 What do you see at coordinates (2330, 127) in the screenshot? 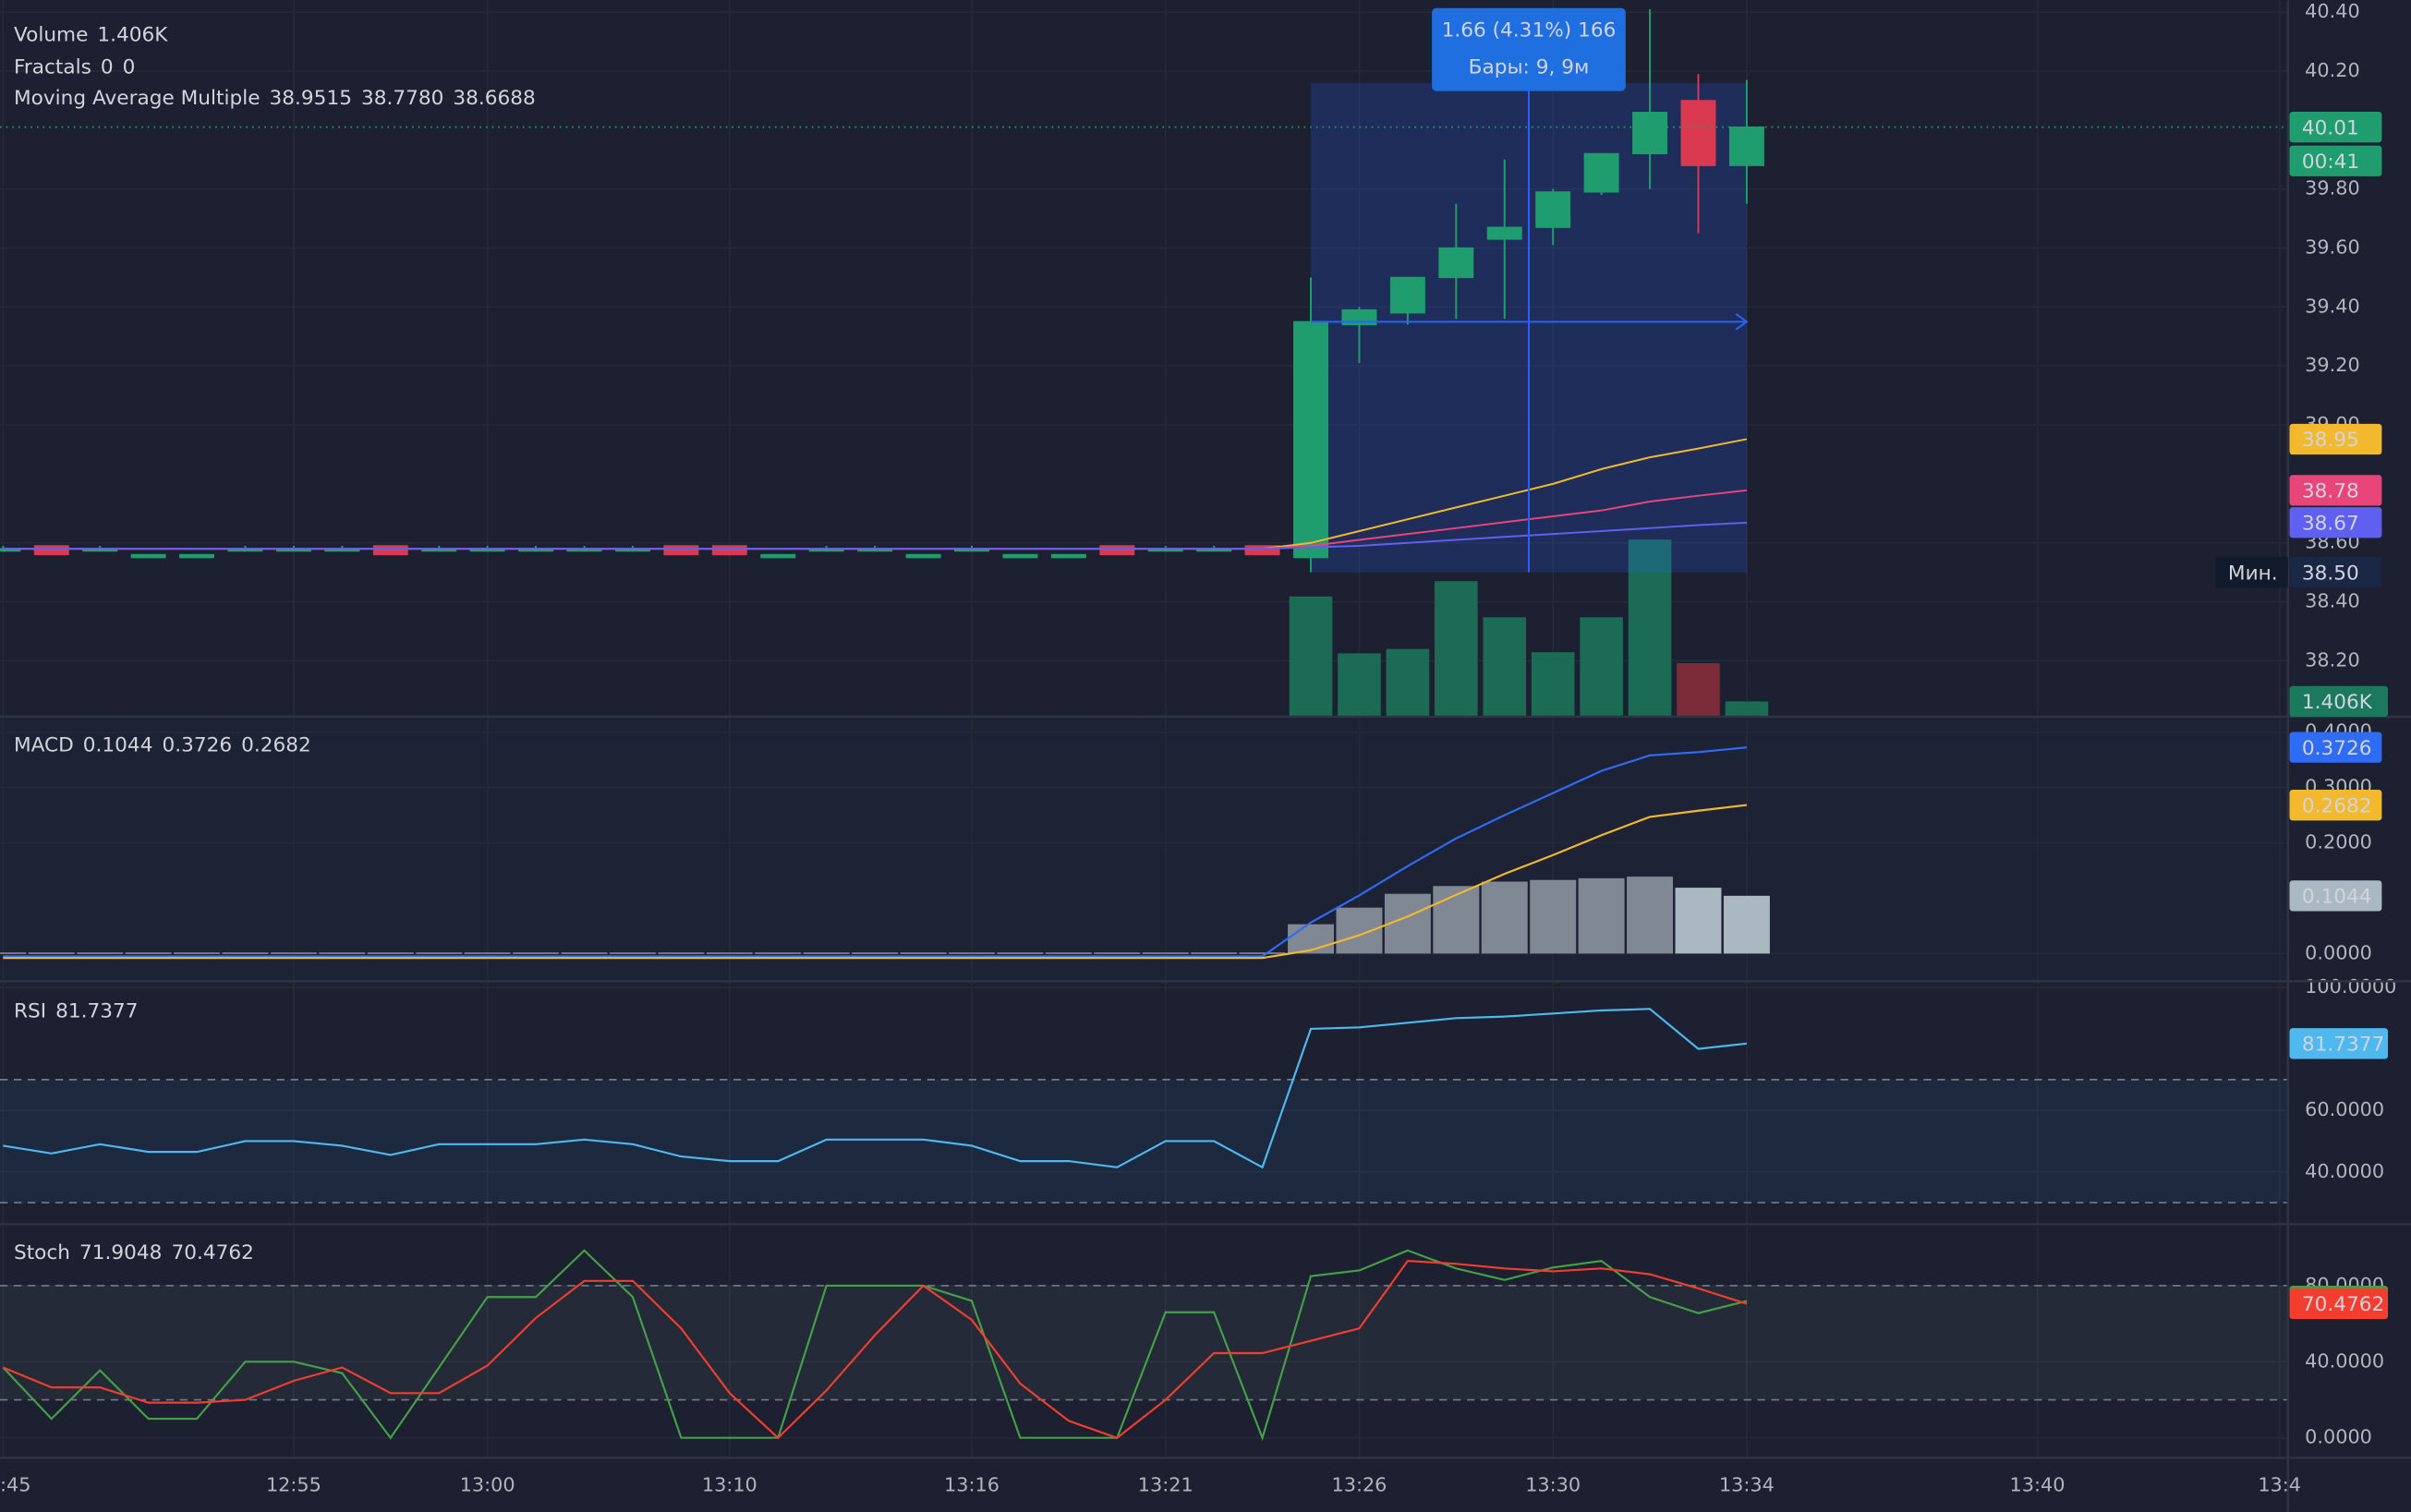
I see `axis-label: 40.01` at bounding box center [2330, 127].